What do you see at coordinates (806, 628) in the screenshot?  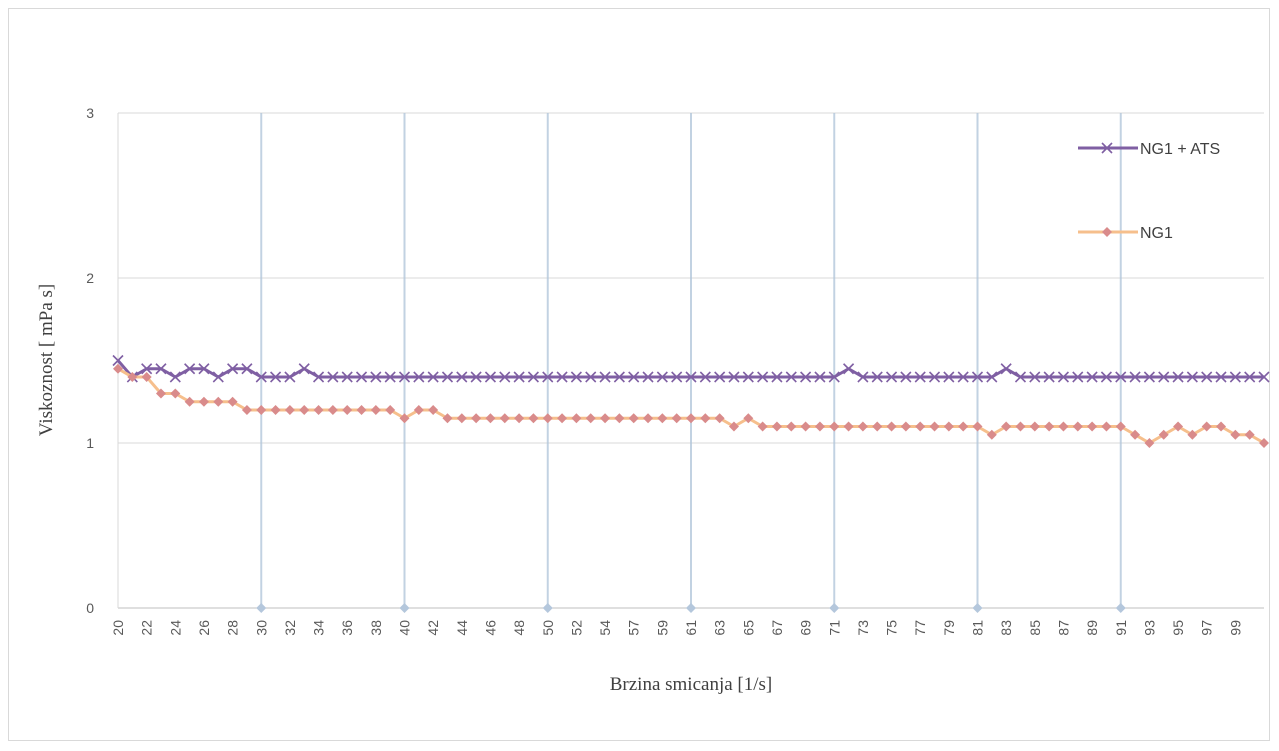 I see `x-tick-label: 69` at bounding box center [806, 628].